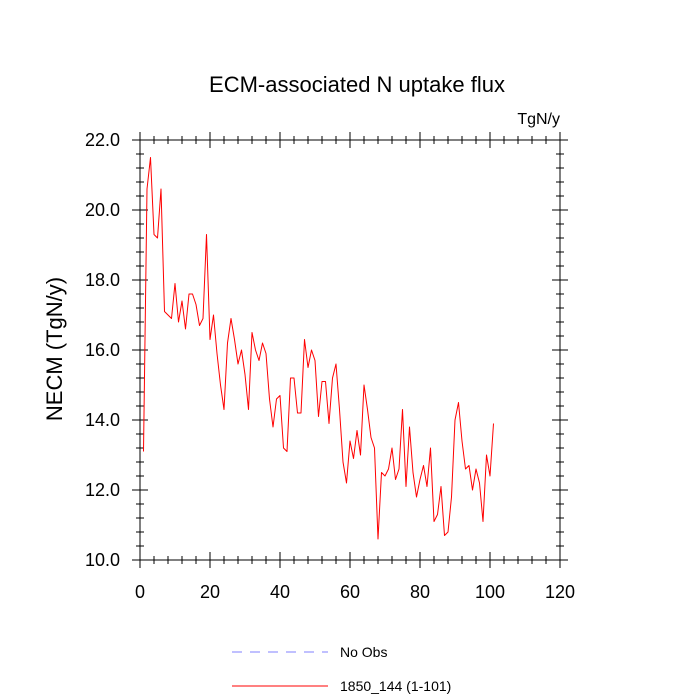 Image resolution: width=700 pixels, height=700 pixels. What do you see at coordinates (490, 592) in the screenshot?
I see `x-tick-label: 100` at bounding box center [490, 592].